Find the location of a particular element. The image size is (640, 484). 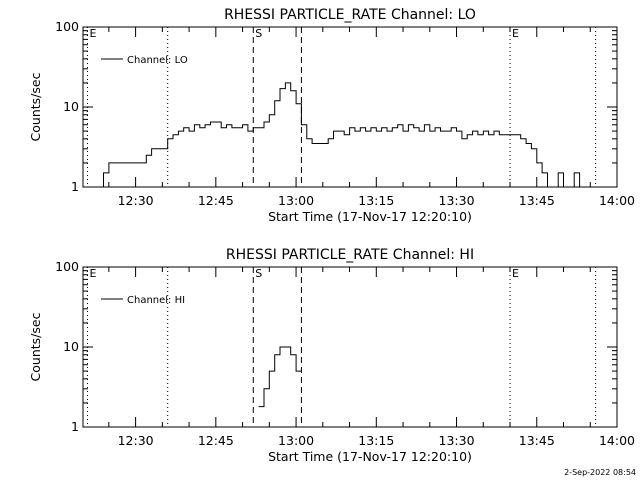

series-line is located at coordinates (280, 377).